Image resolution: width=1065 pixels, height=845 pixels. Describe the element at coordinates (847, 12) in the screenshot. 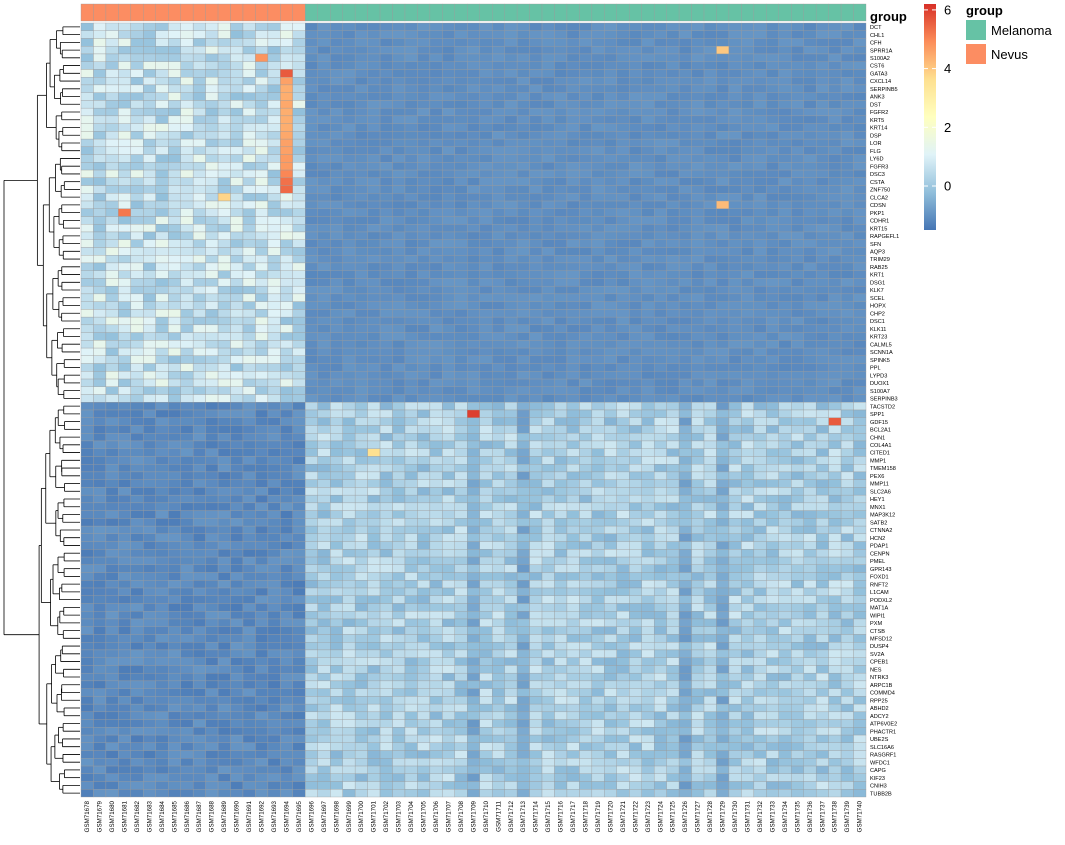

I see `group-annotation-cell` at that location.